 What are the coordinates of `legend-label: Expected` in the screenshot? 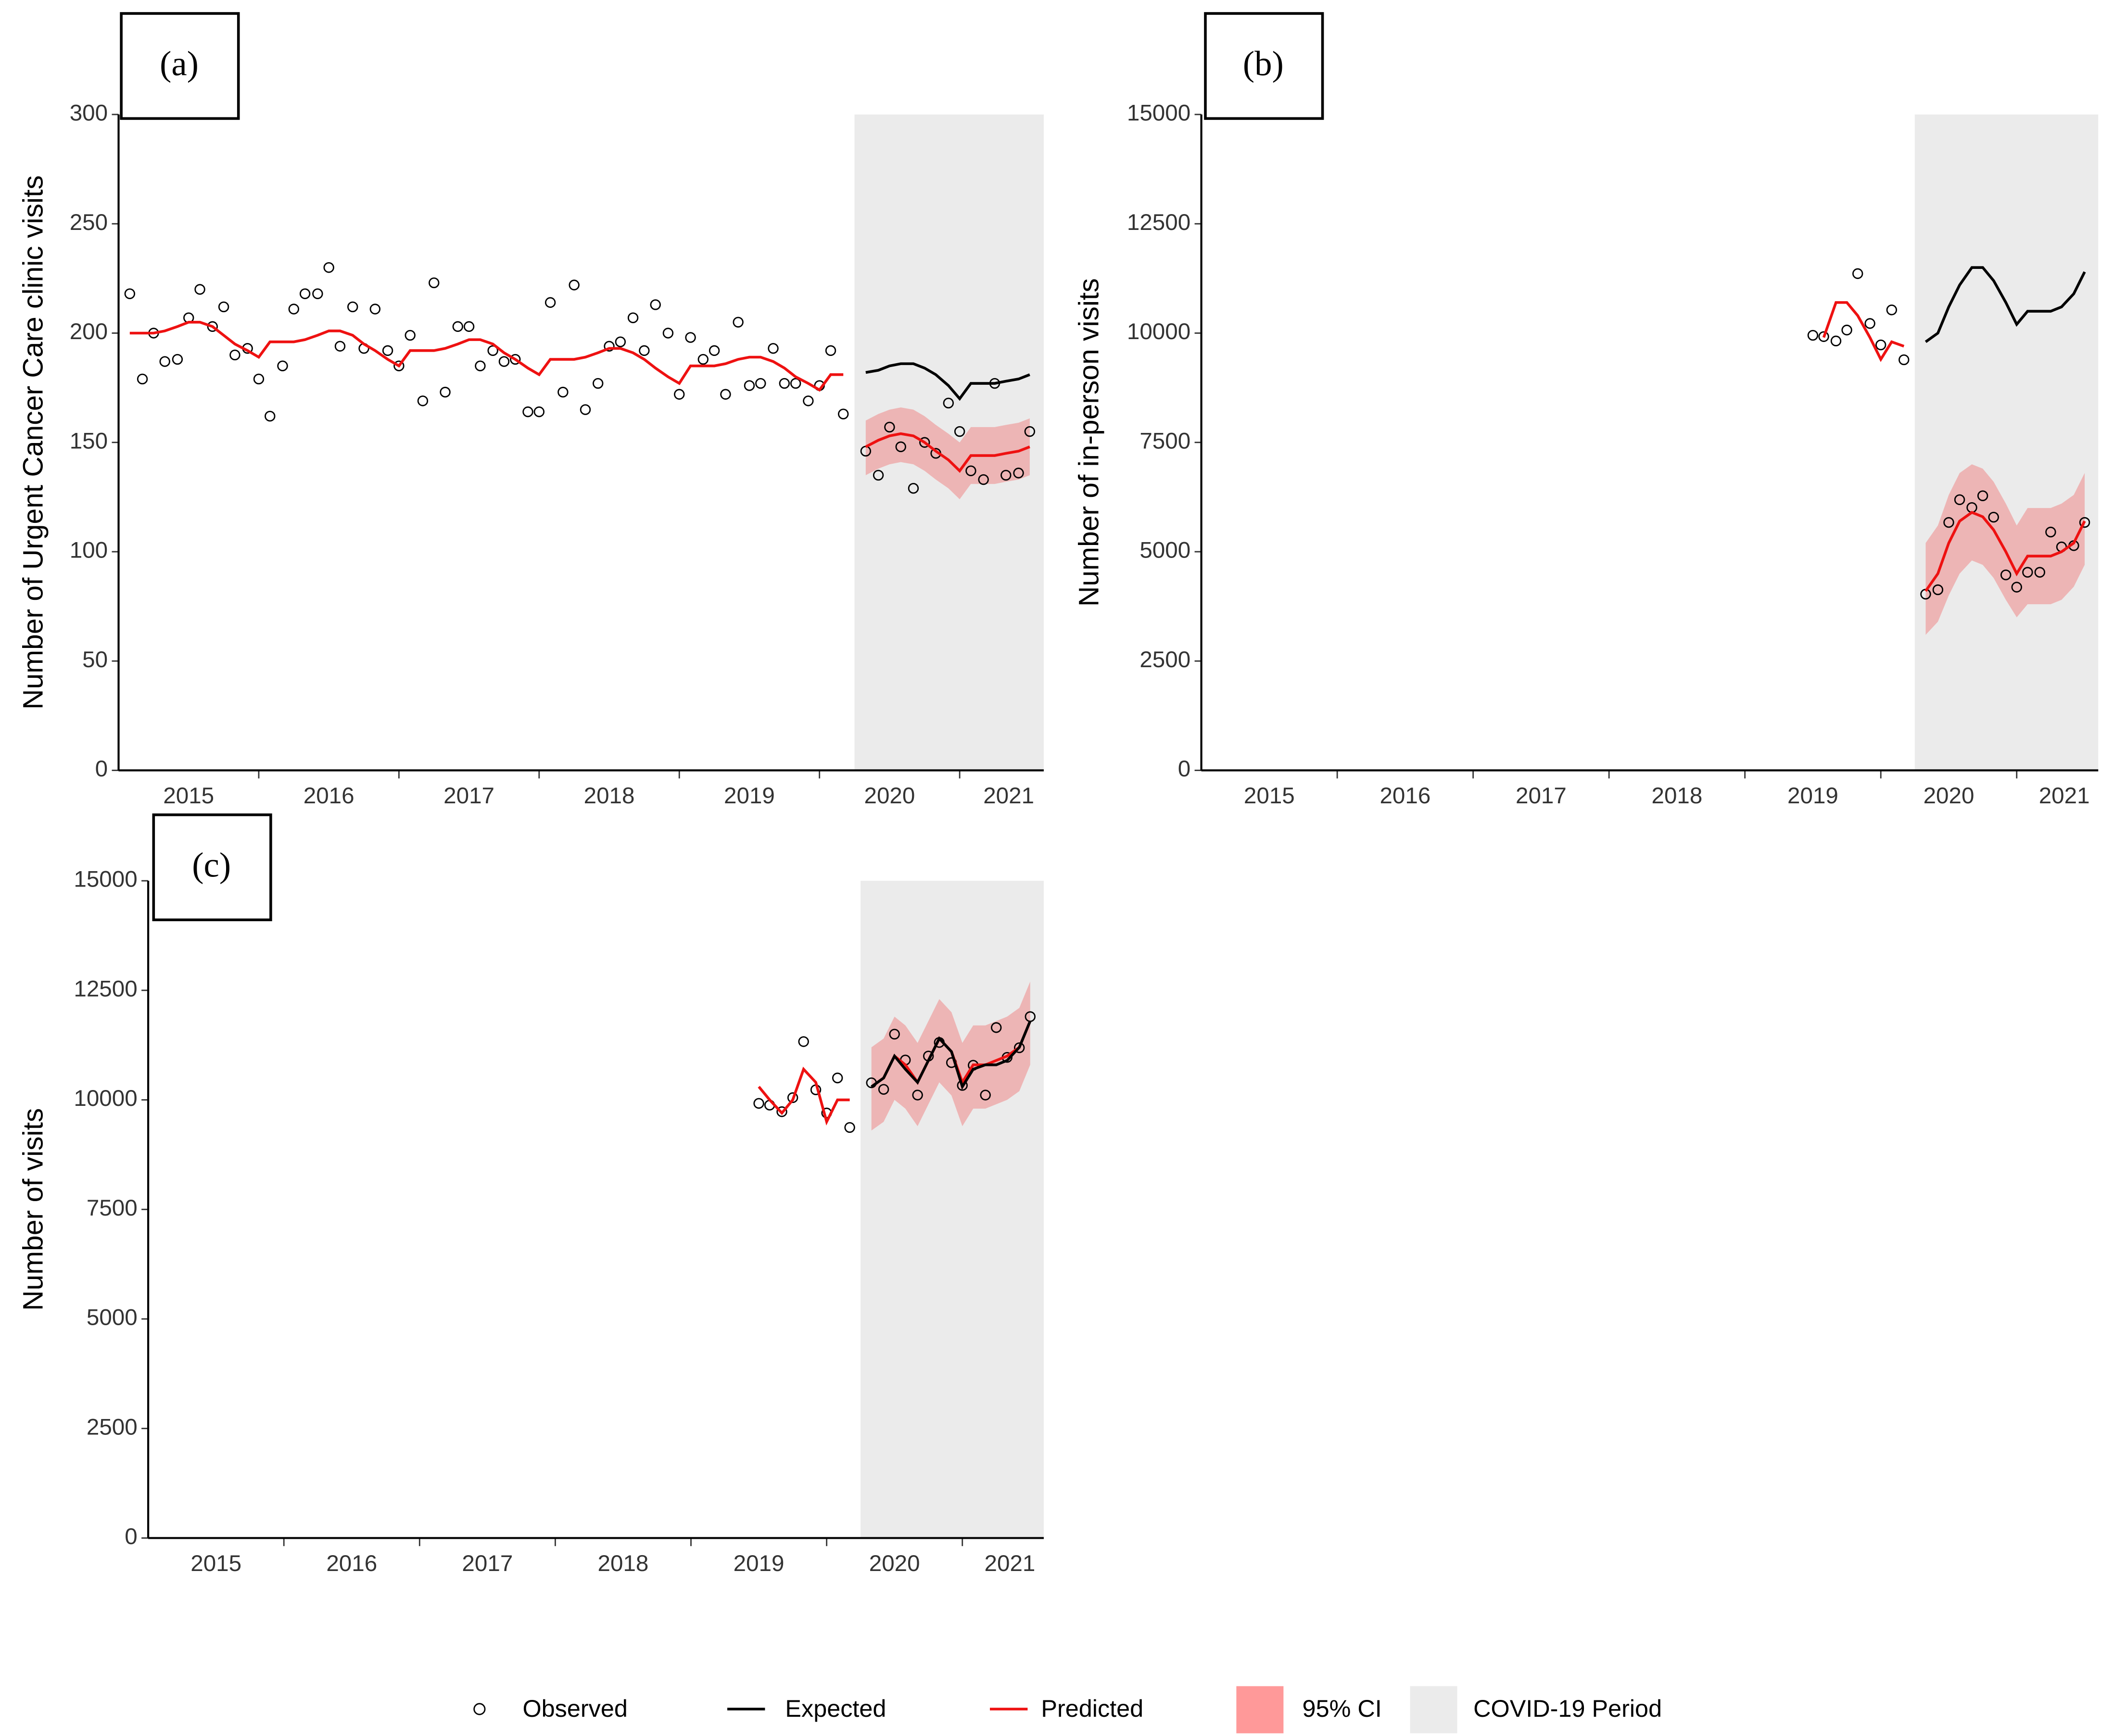 It's located at (836, 1708).